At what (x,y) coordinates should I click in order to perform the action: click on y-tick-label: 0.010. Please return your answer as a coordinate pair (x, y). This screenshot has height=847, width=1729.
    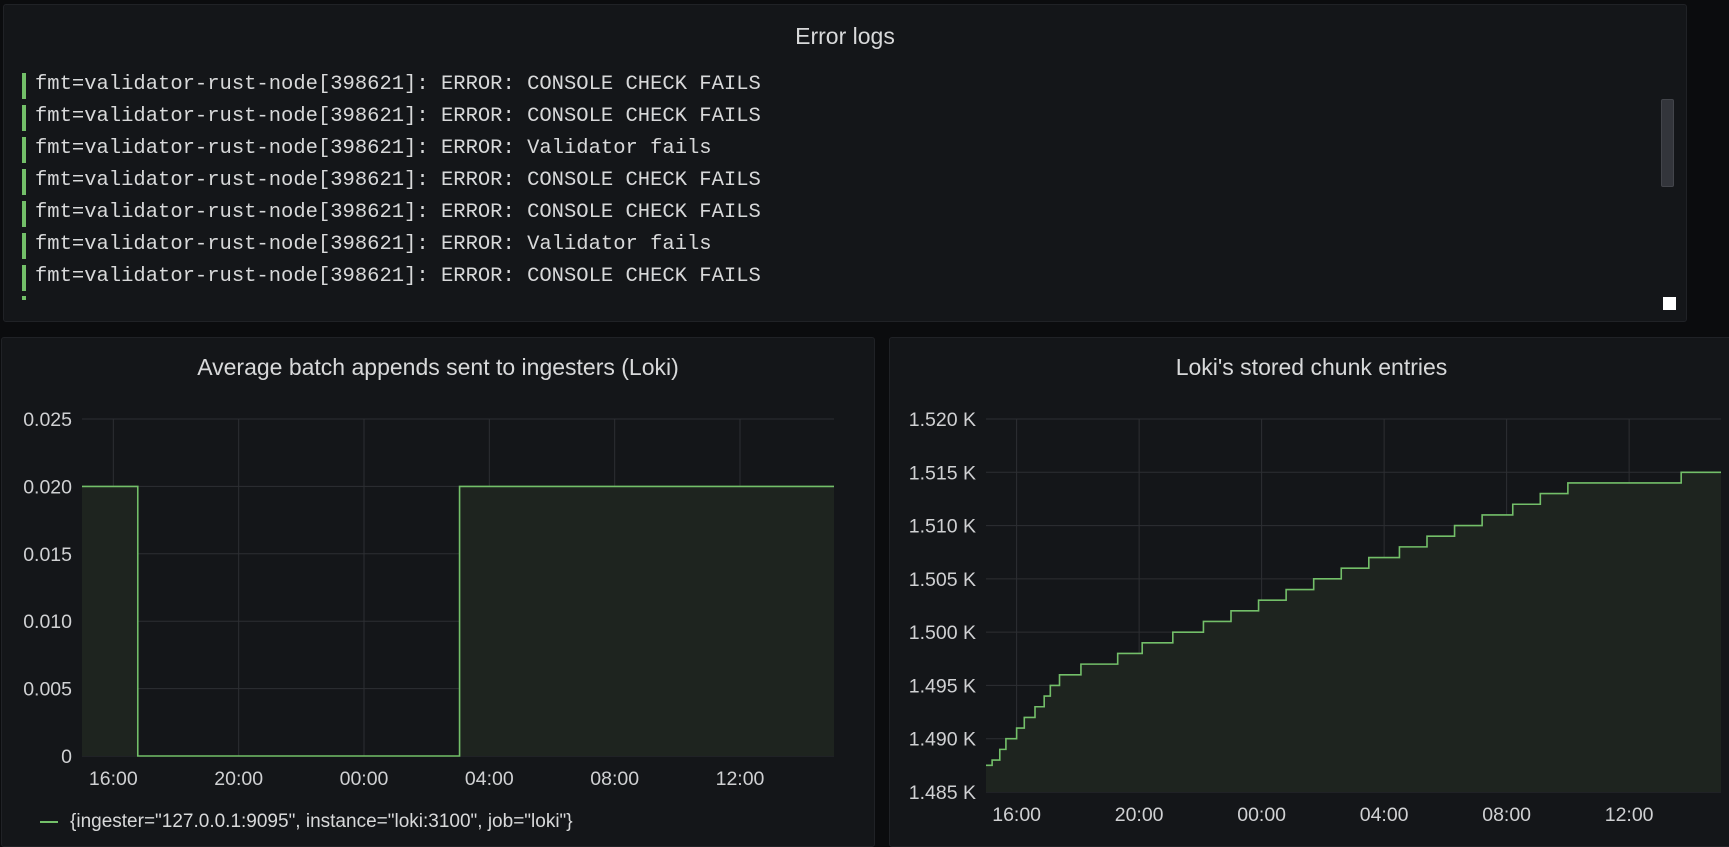
    Looking at the image, I should click on (47, 622).